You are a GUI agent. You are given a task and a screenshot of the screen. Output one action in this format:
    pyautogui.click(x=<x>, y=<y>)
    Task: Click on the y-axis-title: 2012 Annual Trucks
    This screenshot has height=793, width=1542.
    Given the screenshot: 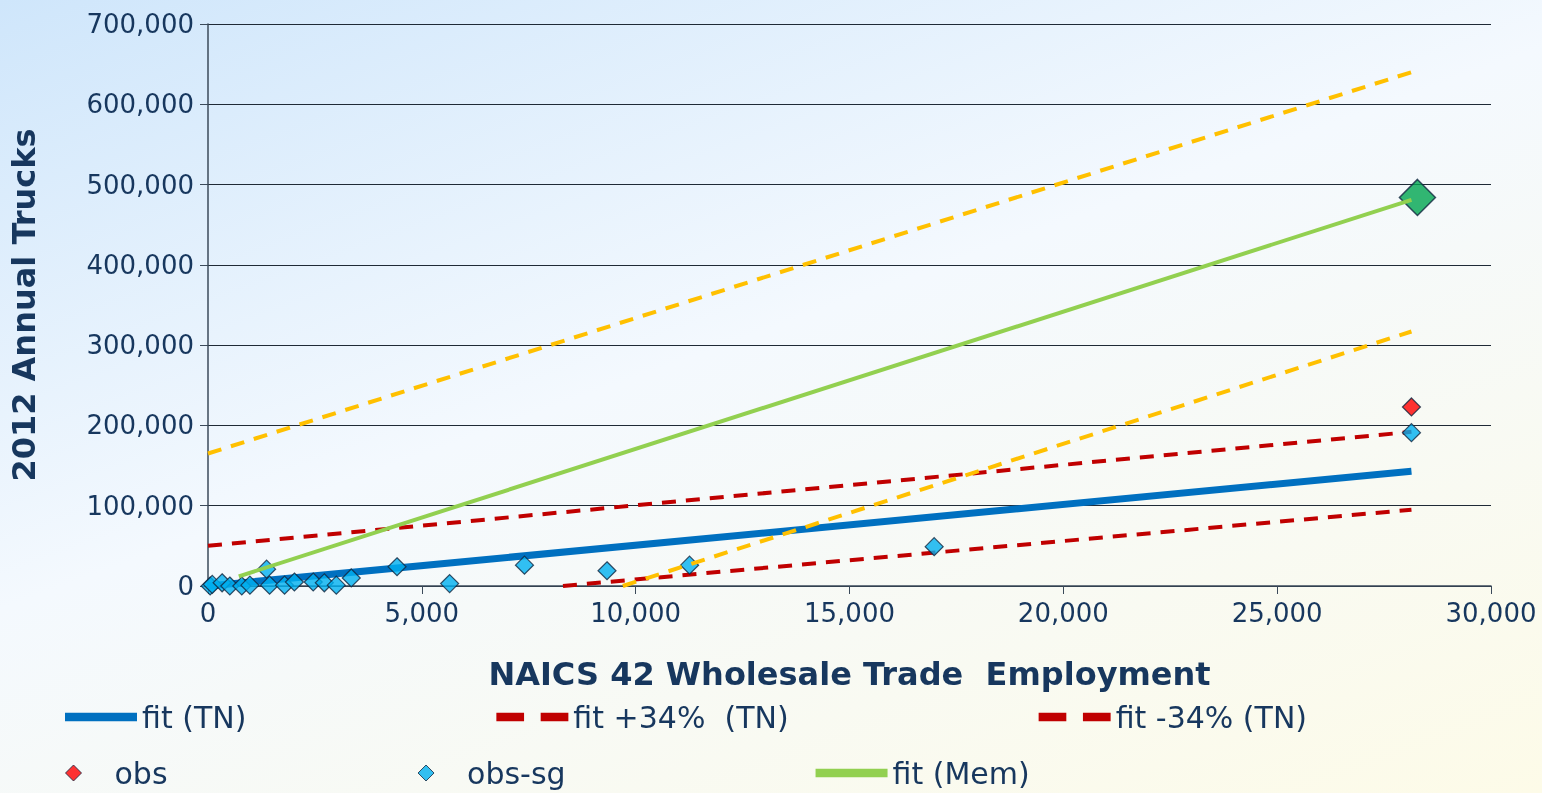 What is the action you would take?
    pyautogui.click(x=24, y=305)
    